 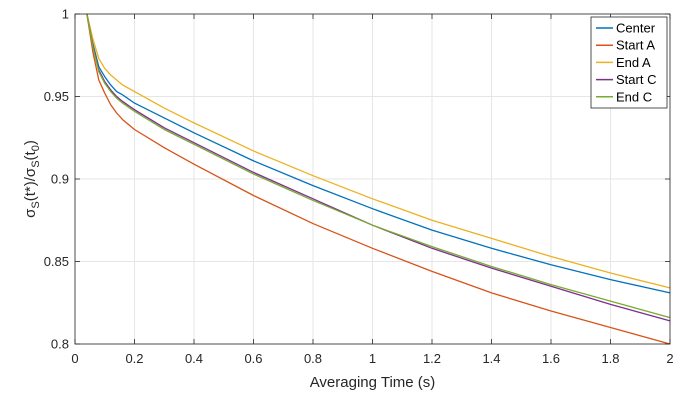 I want to click on y-tick-label: 0.95, so click(x=56, y=96).